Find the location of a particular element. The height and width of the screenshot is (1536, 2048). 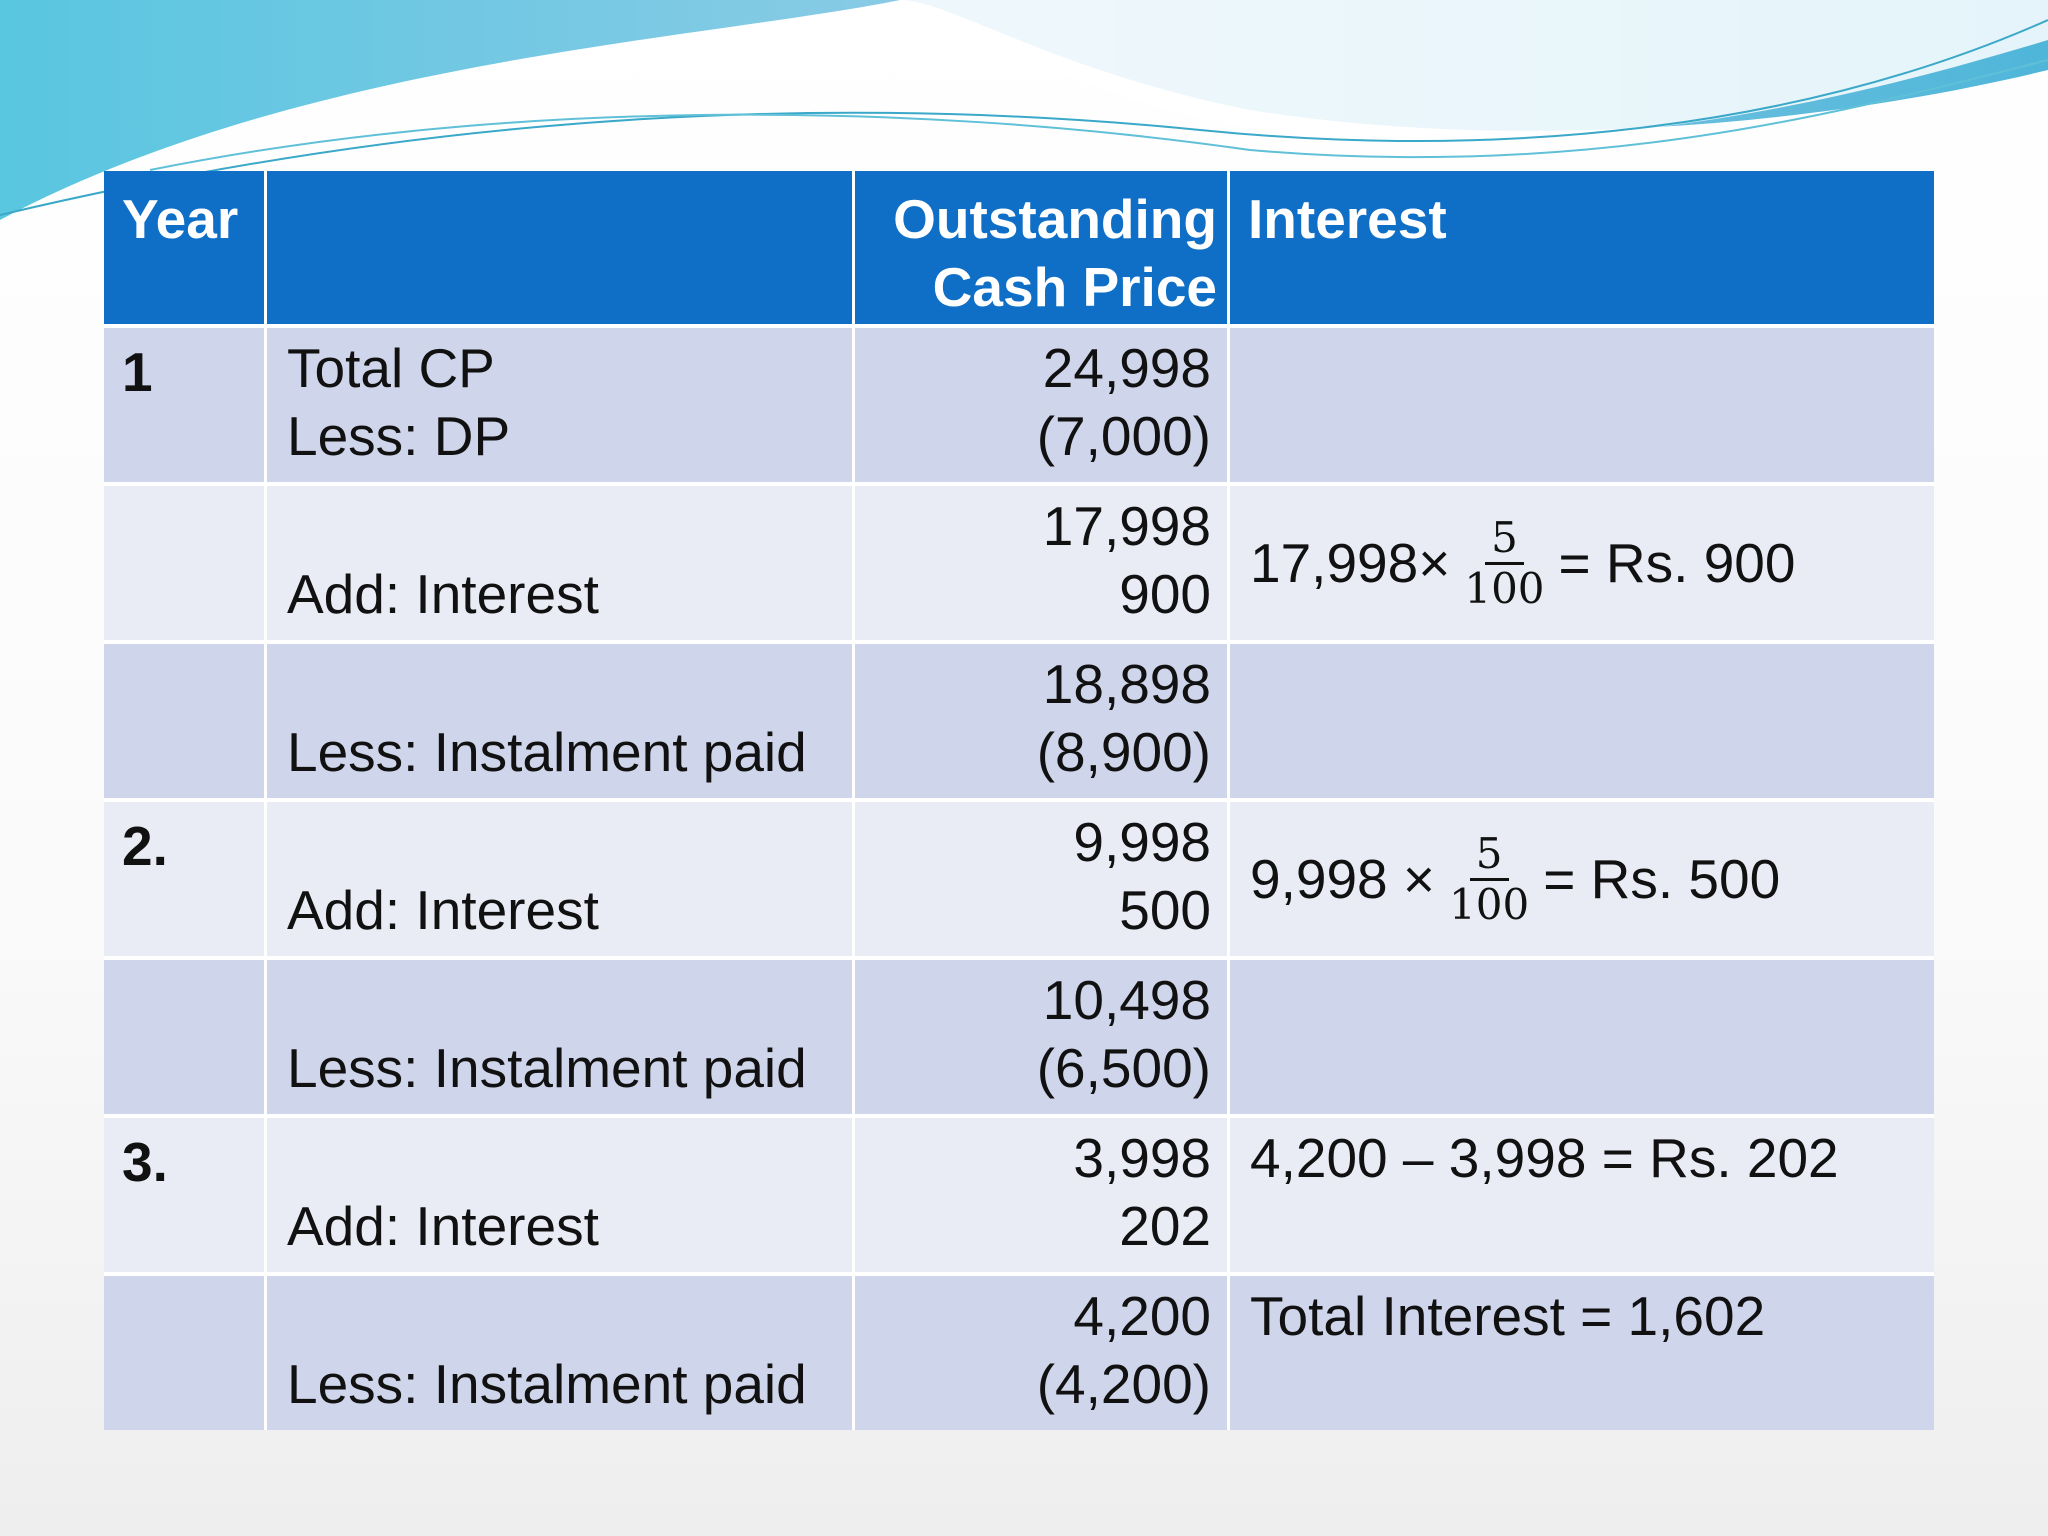

description-cell: Total CP Less: DP is located at coordinates (559, 405).